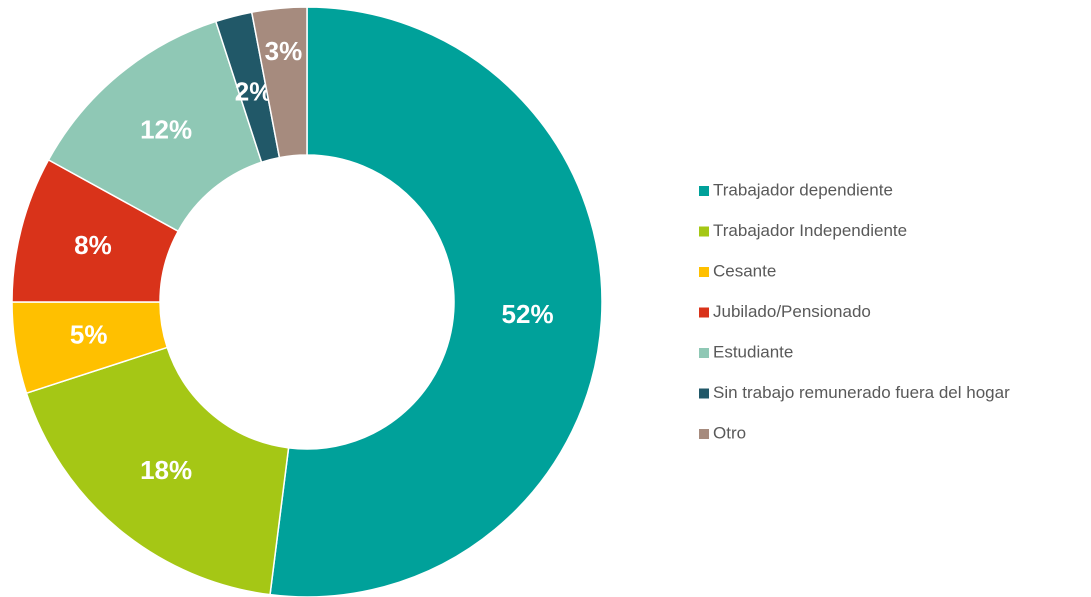 The width and height of the screenshot is (1091, 597). Describe the element at coordinates (744, 270) in the screenshot. I see `legend-label: Cesante` at that location.